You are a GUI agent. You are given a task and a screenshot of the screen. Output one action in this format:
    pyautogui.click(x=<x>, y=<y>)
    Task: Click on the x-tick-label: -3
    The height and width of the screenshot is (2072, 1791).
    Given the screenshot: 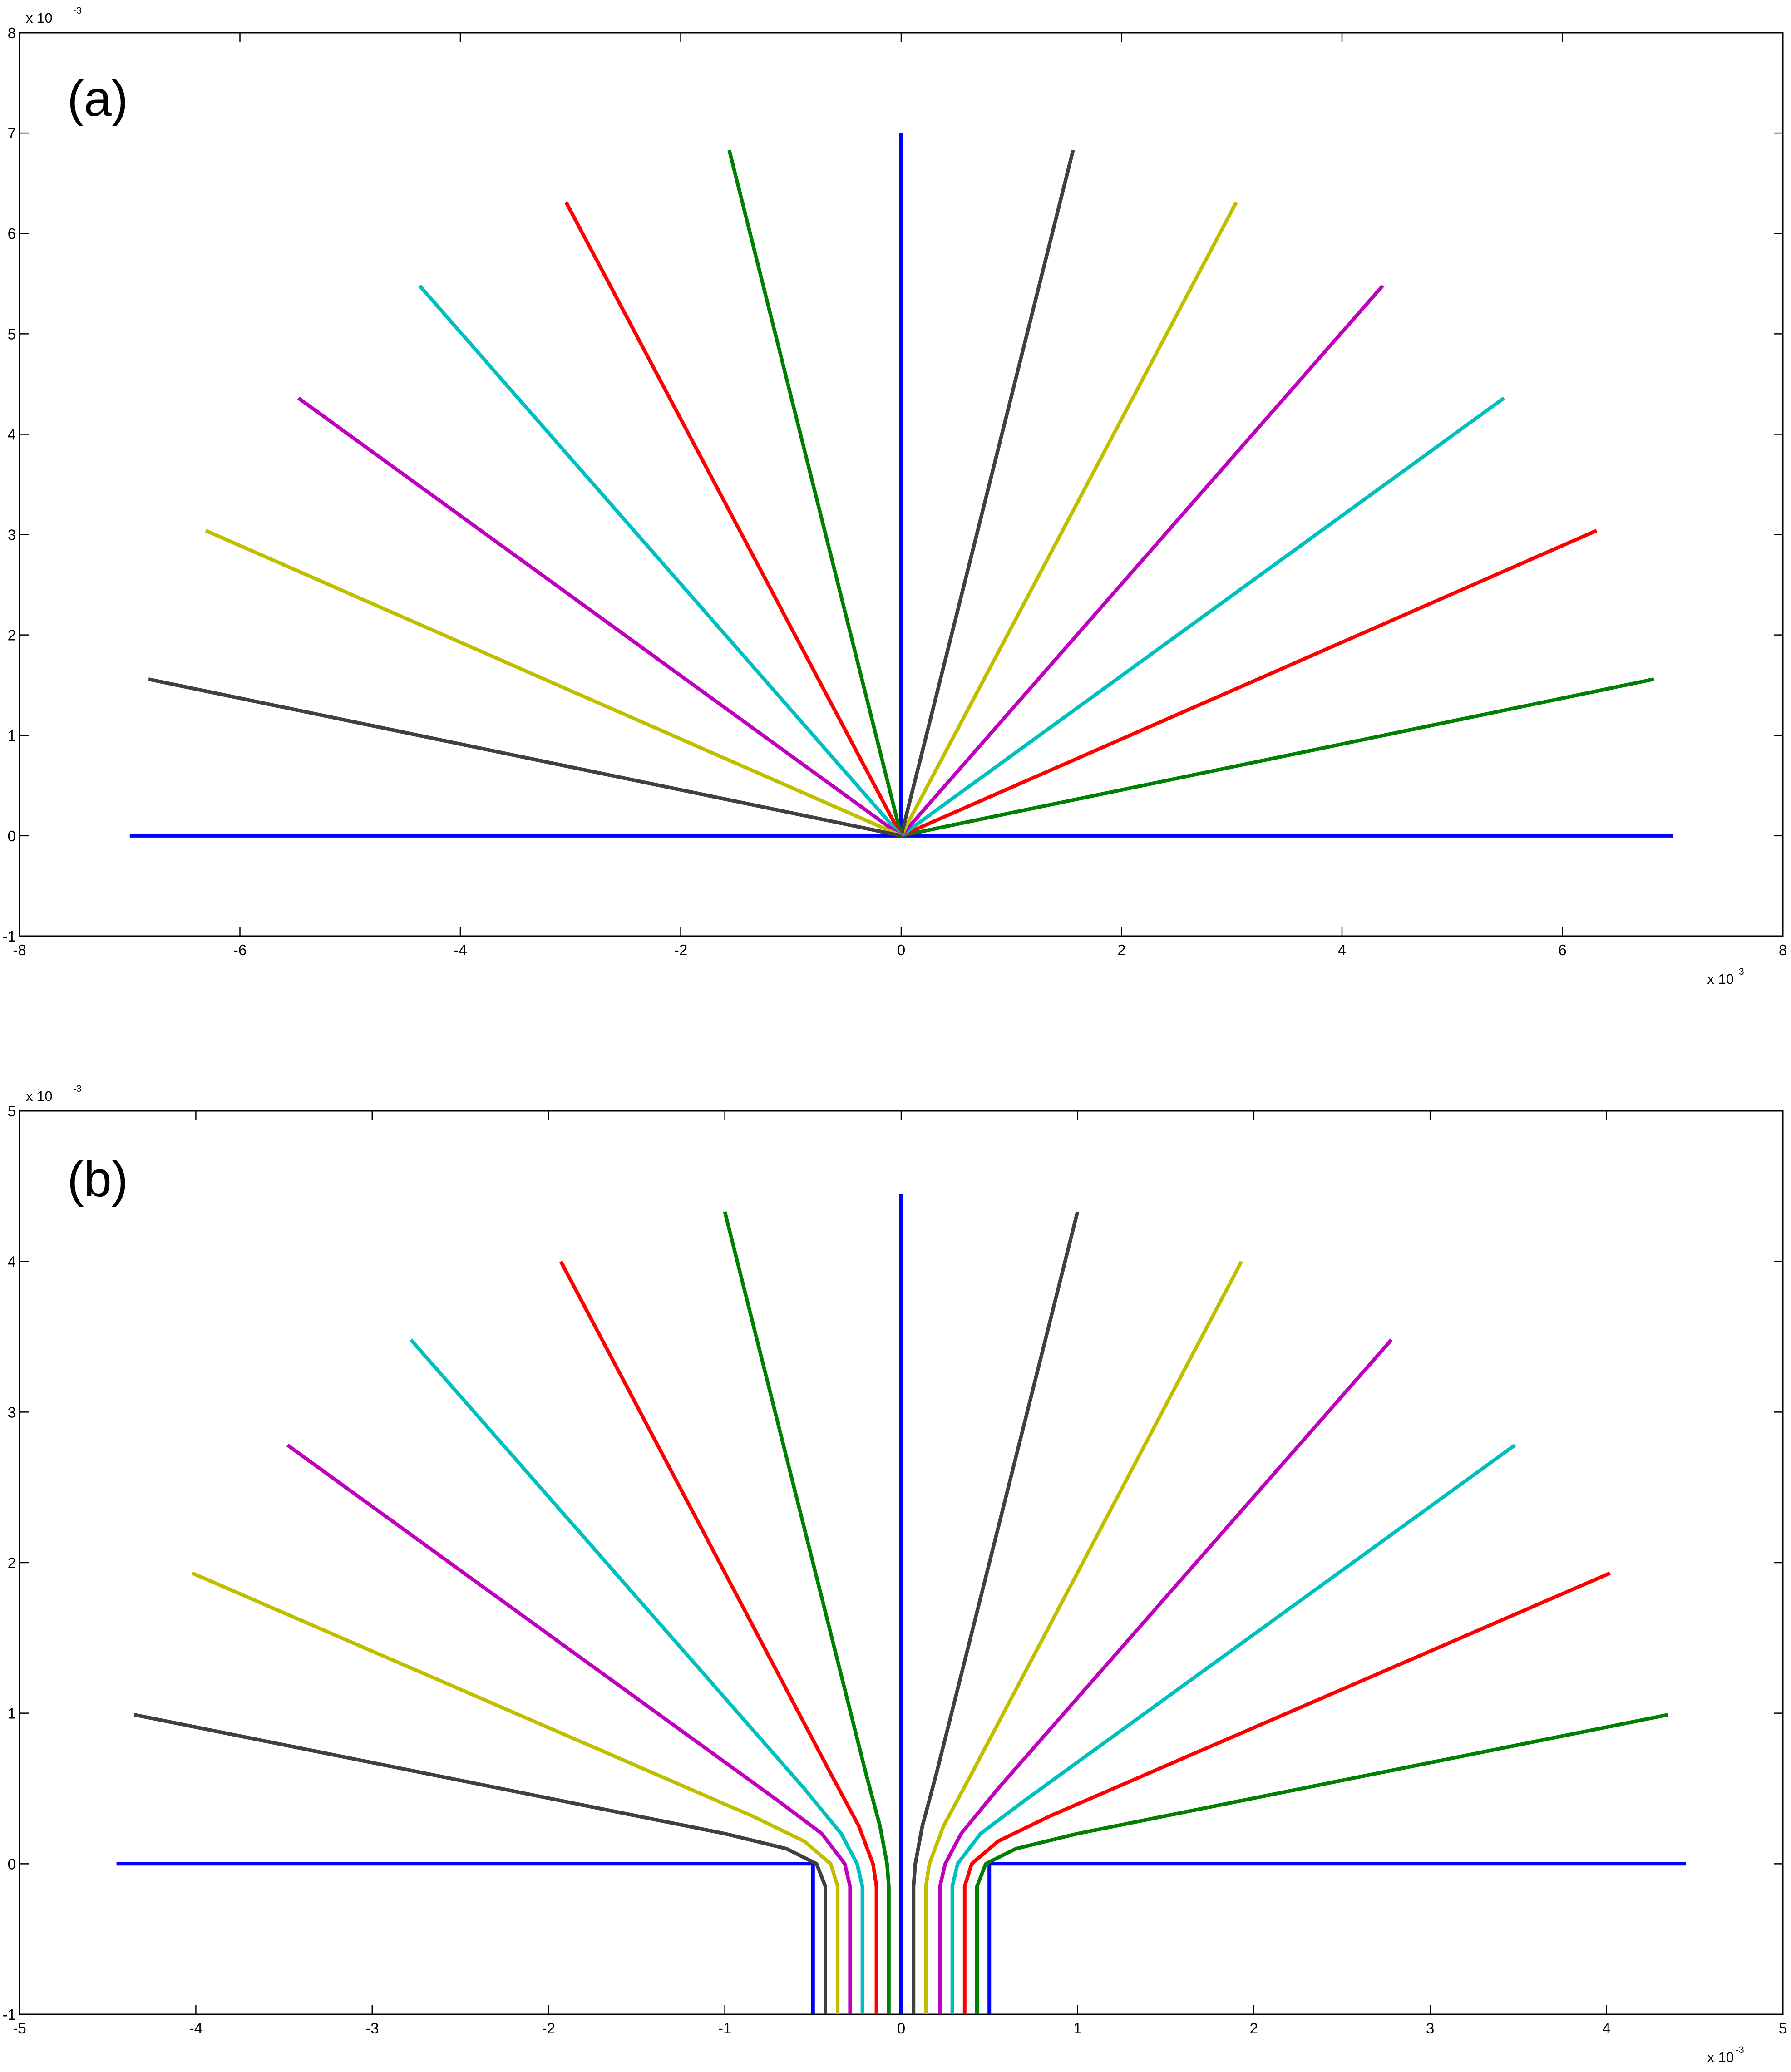 What is the action you would take?
    pyautogui.click(x=372, y=2028)
    